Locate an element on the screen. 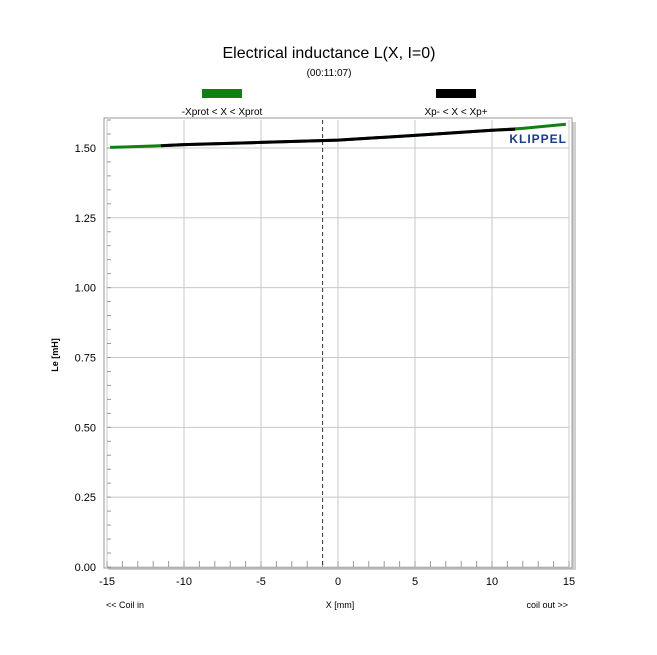 The height and width of the screenshot is (655, 657). y-tick-label: 1.00 is located at coordinates (85, 289).